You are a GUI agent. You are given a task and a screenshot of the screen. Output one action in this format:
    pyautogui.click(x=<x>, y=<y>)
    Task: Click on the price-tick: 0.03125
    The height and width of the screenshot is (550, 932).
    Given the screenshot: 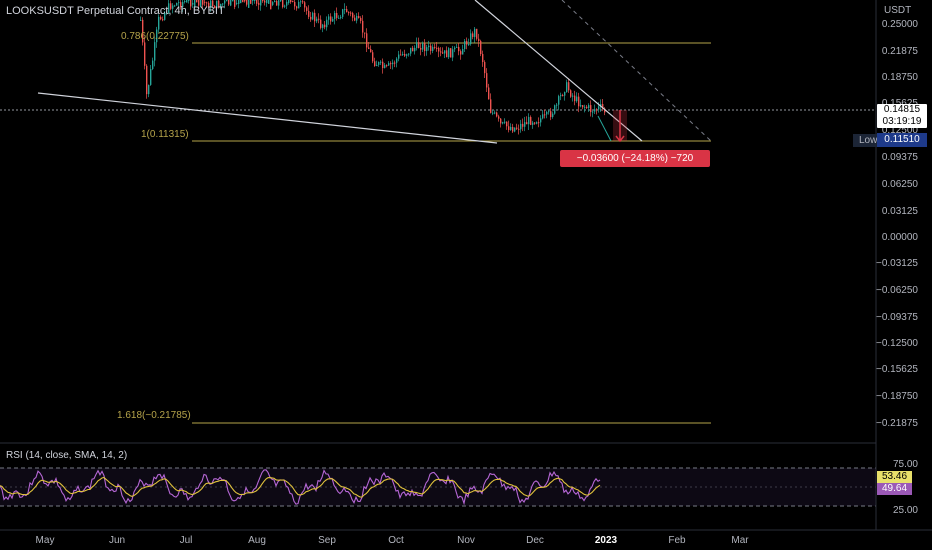 What is the action you would take?
    pyautogui.click(x=899, y=211)
    